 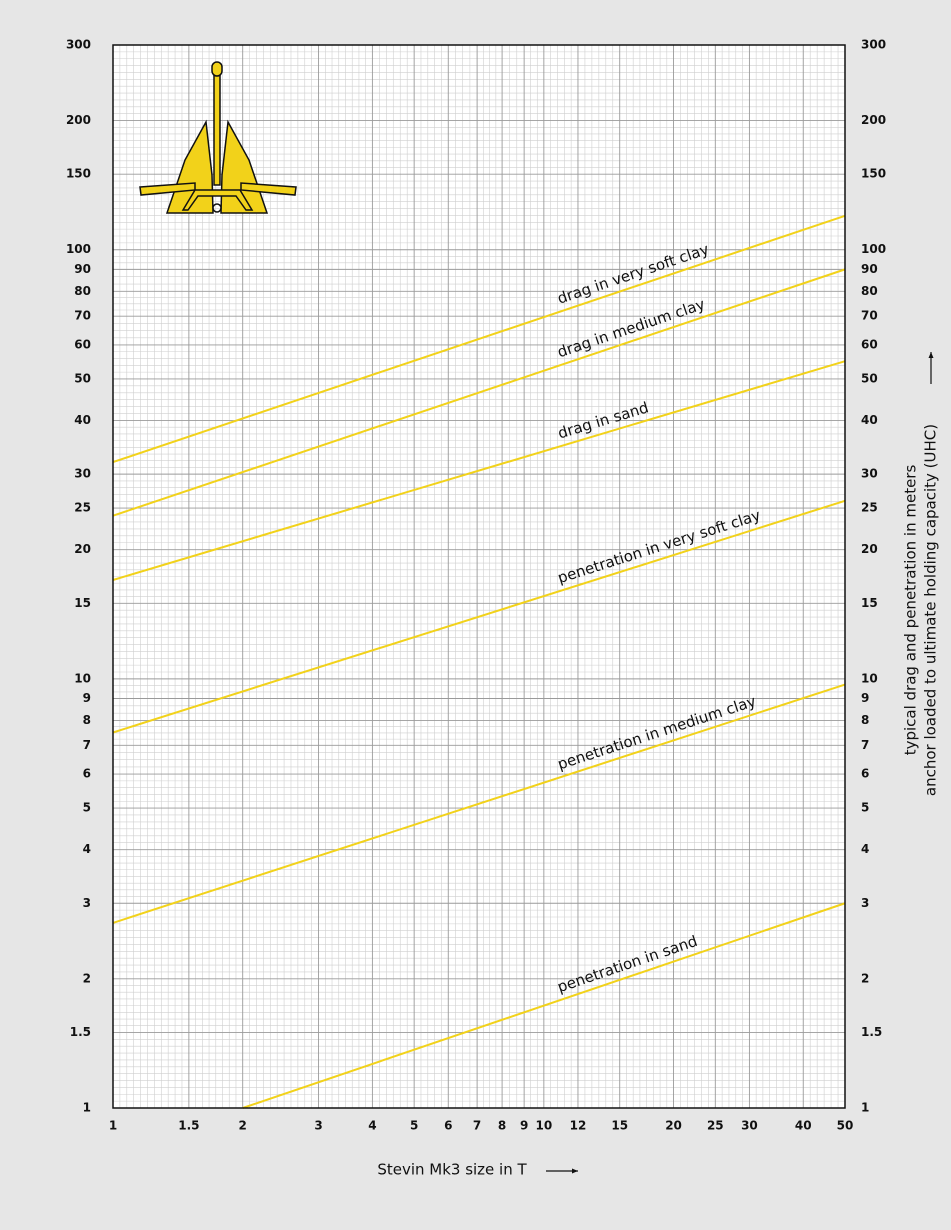 I want to click on y2-tick-label: 30, so click(x=869, y=474).